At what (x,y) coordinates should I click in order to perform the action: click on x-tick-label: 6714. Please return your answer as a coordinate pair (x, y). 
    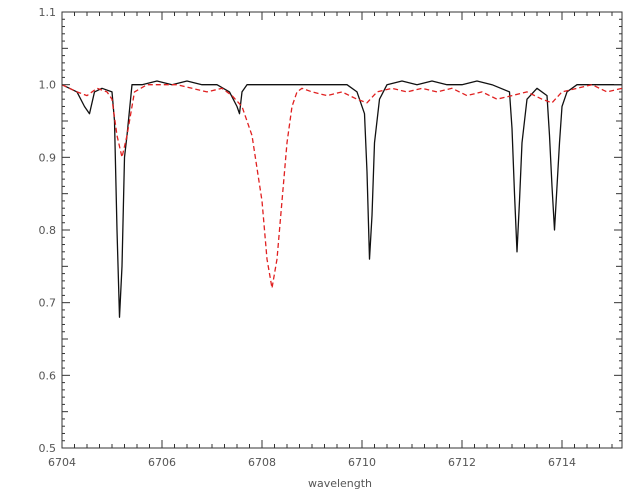
    Looking at the image, I should click on (562, 462).